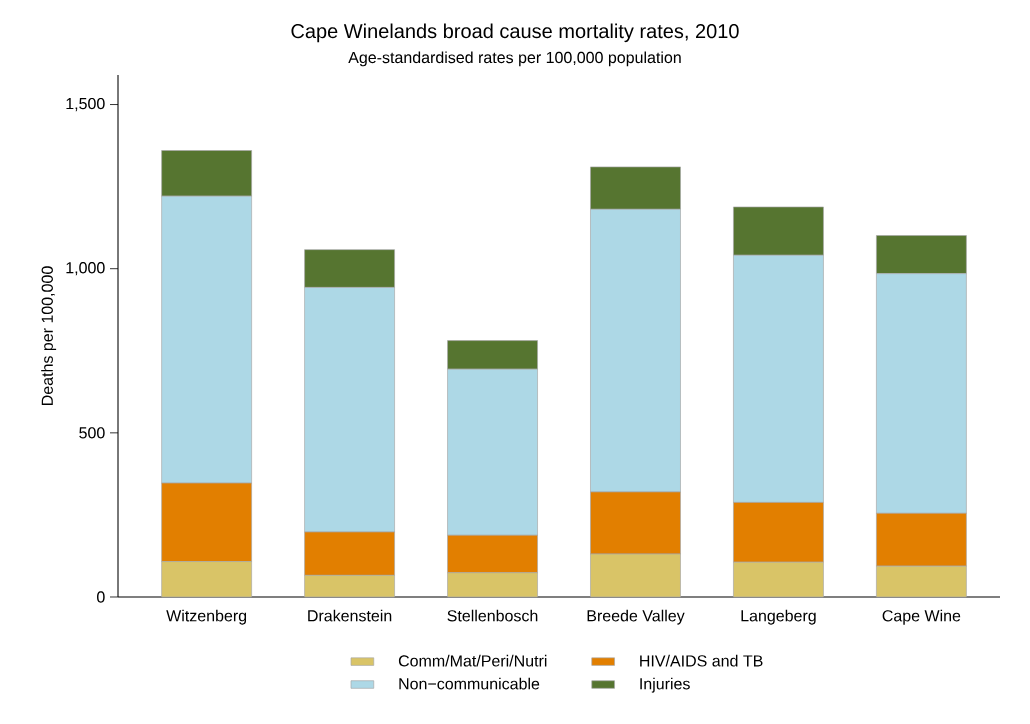 The width and height of the screenshot is (1030, 724). Describe the element at coordinates (85, 269) in the screenshot. I see `y-tick-label: 1,000` at that location.